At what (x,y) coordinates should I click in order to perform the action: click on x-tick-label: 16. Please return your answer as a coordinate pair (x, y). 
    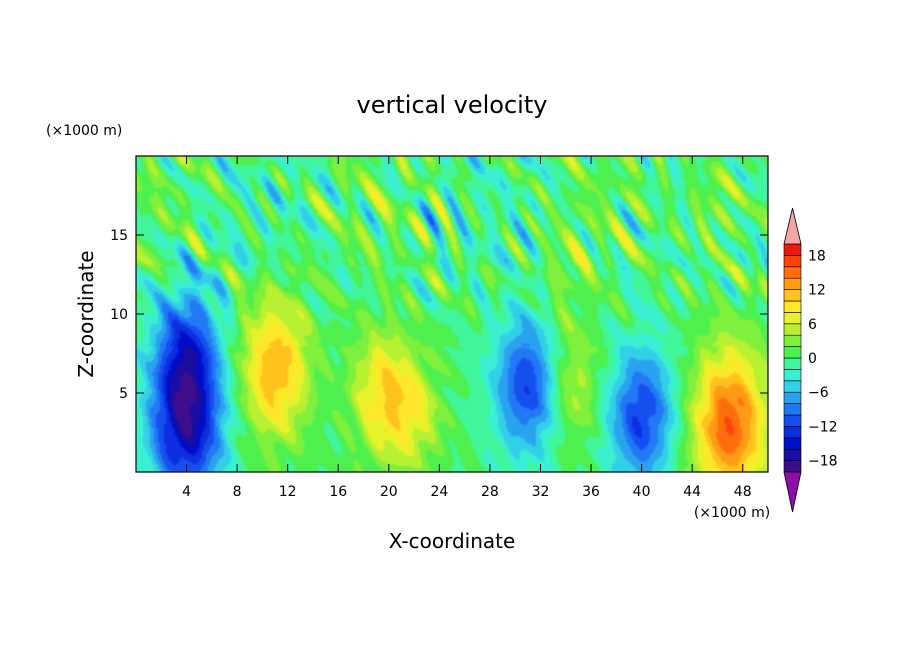
    Looking at the image, I should click on (338, 492).